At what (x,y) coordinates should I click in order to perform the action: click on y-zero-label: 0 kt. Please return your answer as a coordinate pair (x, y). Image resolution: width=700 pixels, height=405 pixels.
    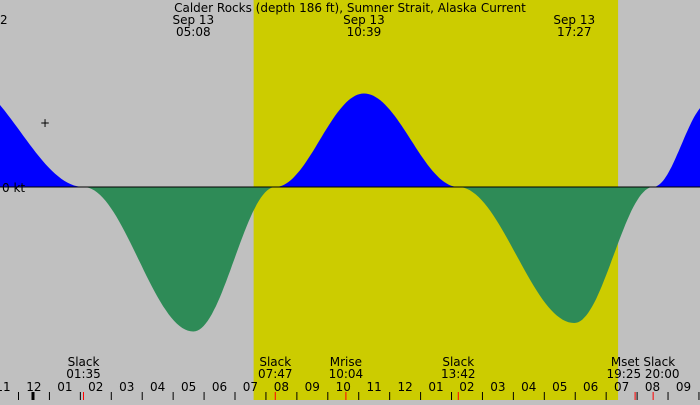
    Looking at the image, I should click on (13, 188).